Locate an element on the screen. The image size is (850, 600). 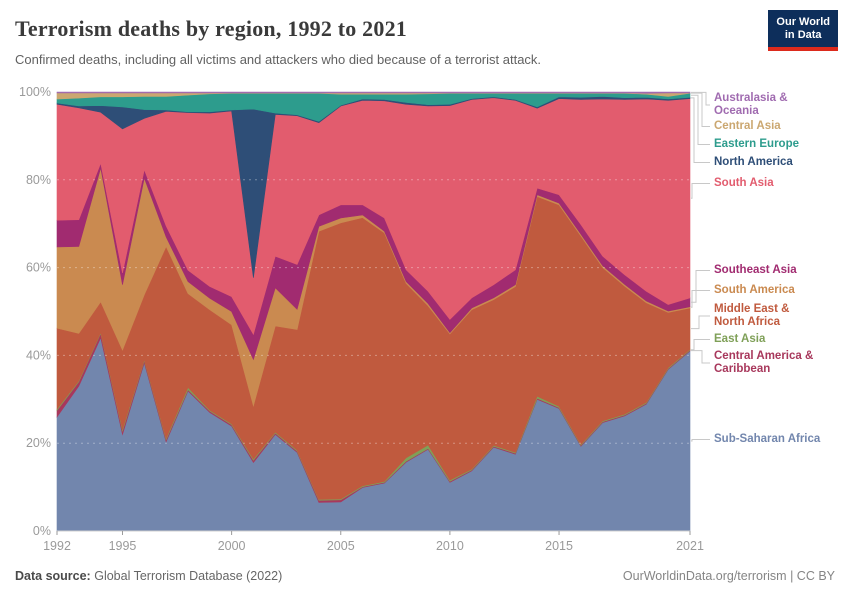
y-axis-label: 60% is located at coordinates (38, 268).